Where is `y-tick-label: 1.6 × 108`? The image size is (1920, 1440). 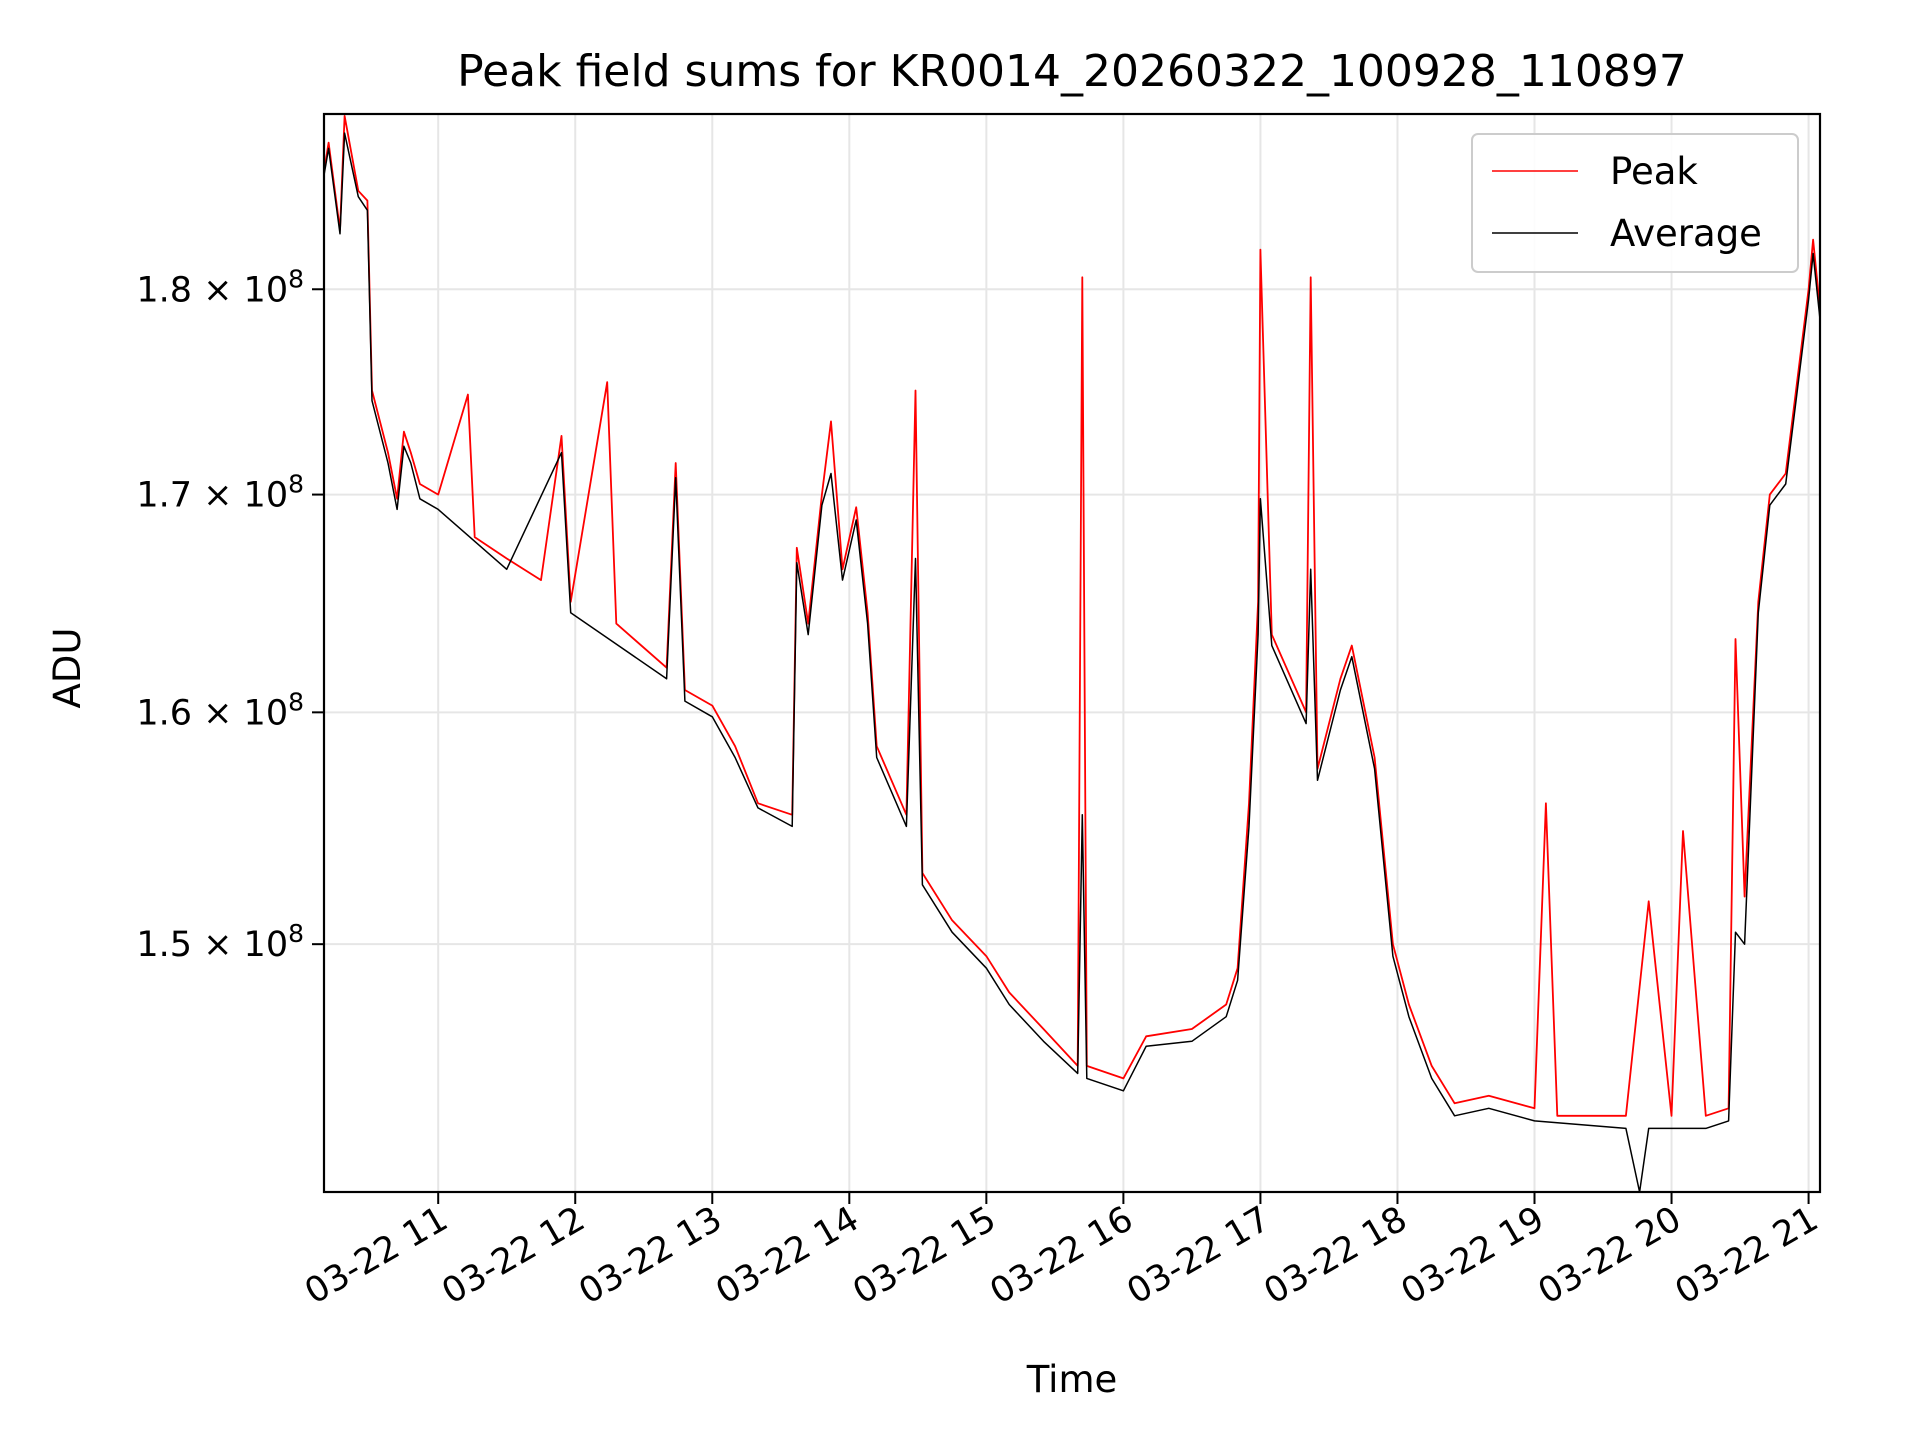 y-tick-label: 1.6 × 108 is located at coordinates (220, 710).